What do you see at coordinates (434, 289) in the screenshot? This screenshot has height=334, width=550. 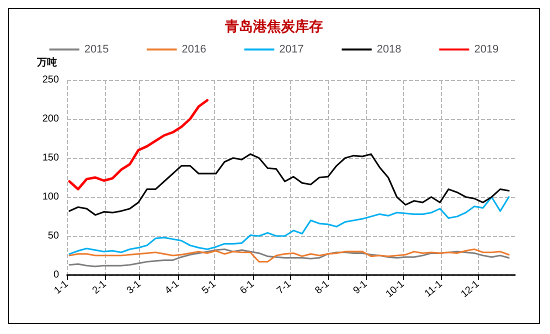 I see `x-tick-label: 11-1` at bounding box center [434, 289].